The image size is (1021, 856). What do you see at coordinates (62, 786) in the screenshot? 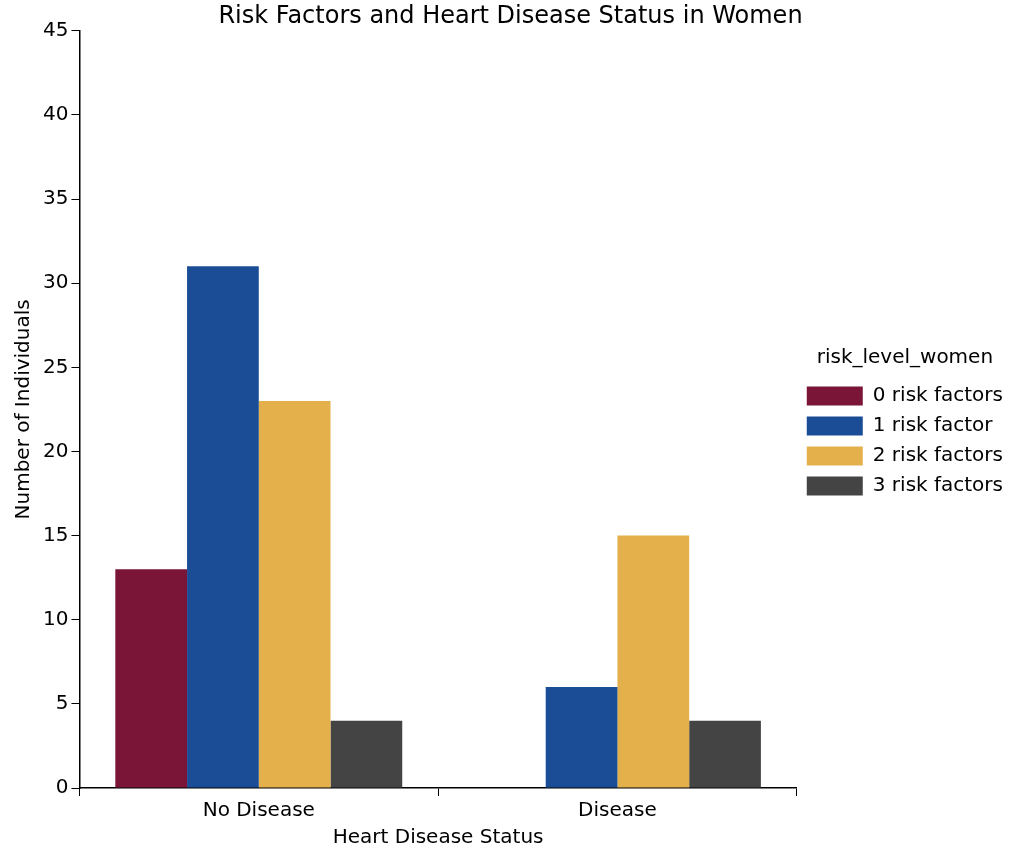
I see `y-tick-label: 0` at bounding box center [62, 786].